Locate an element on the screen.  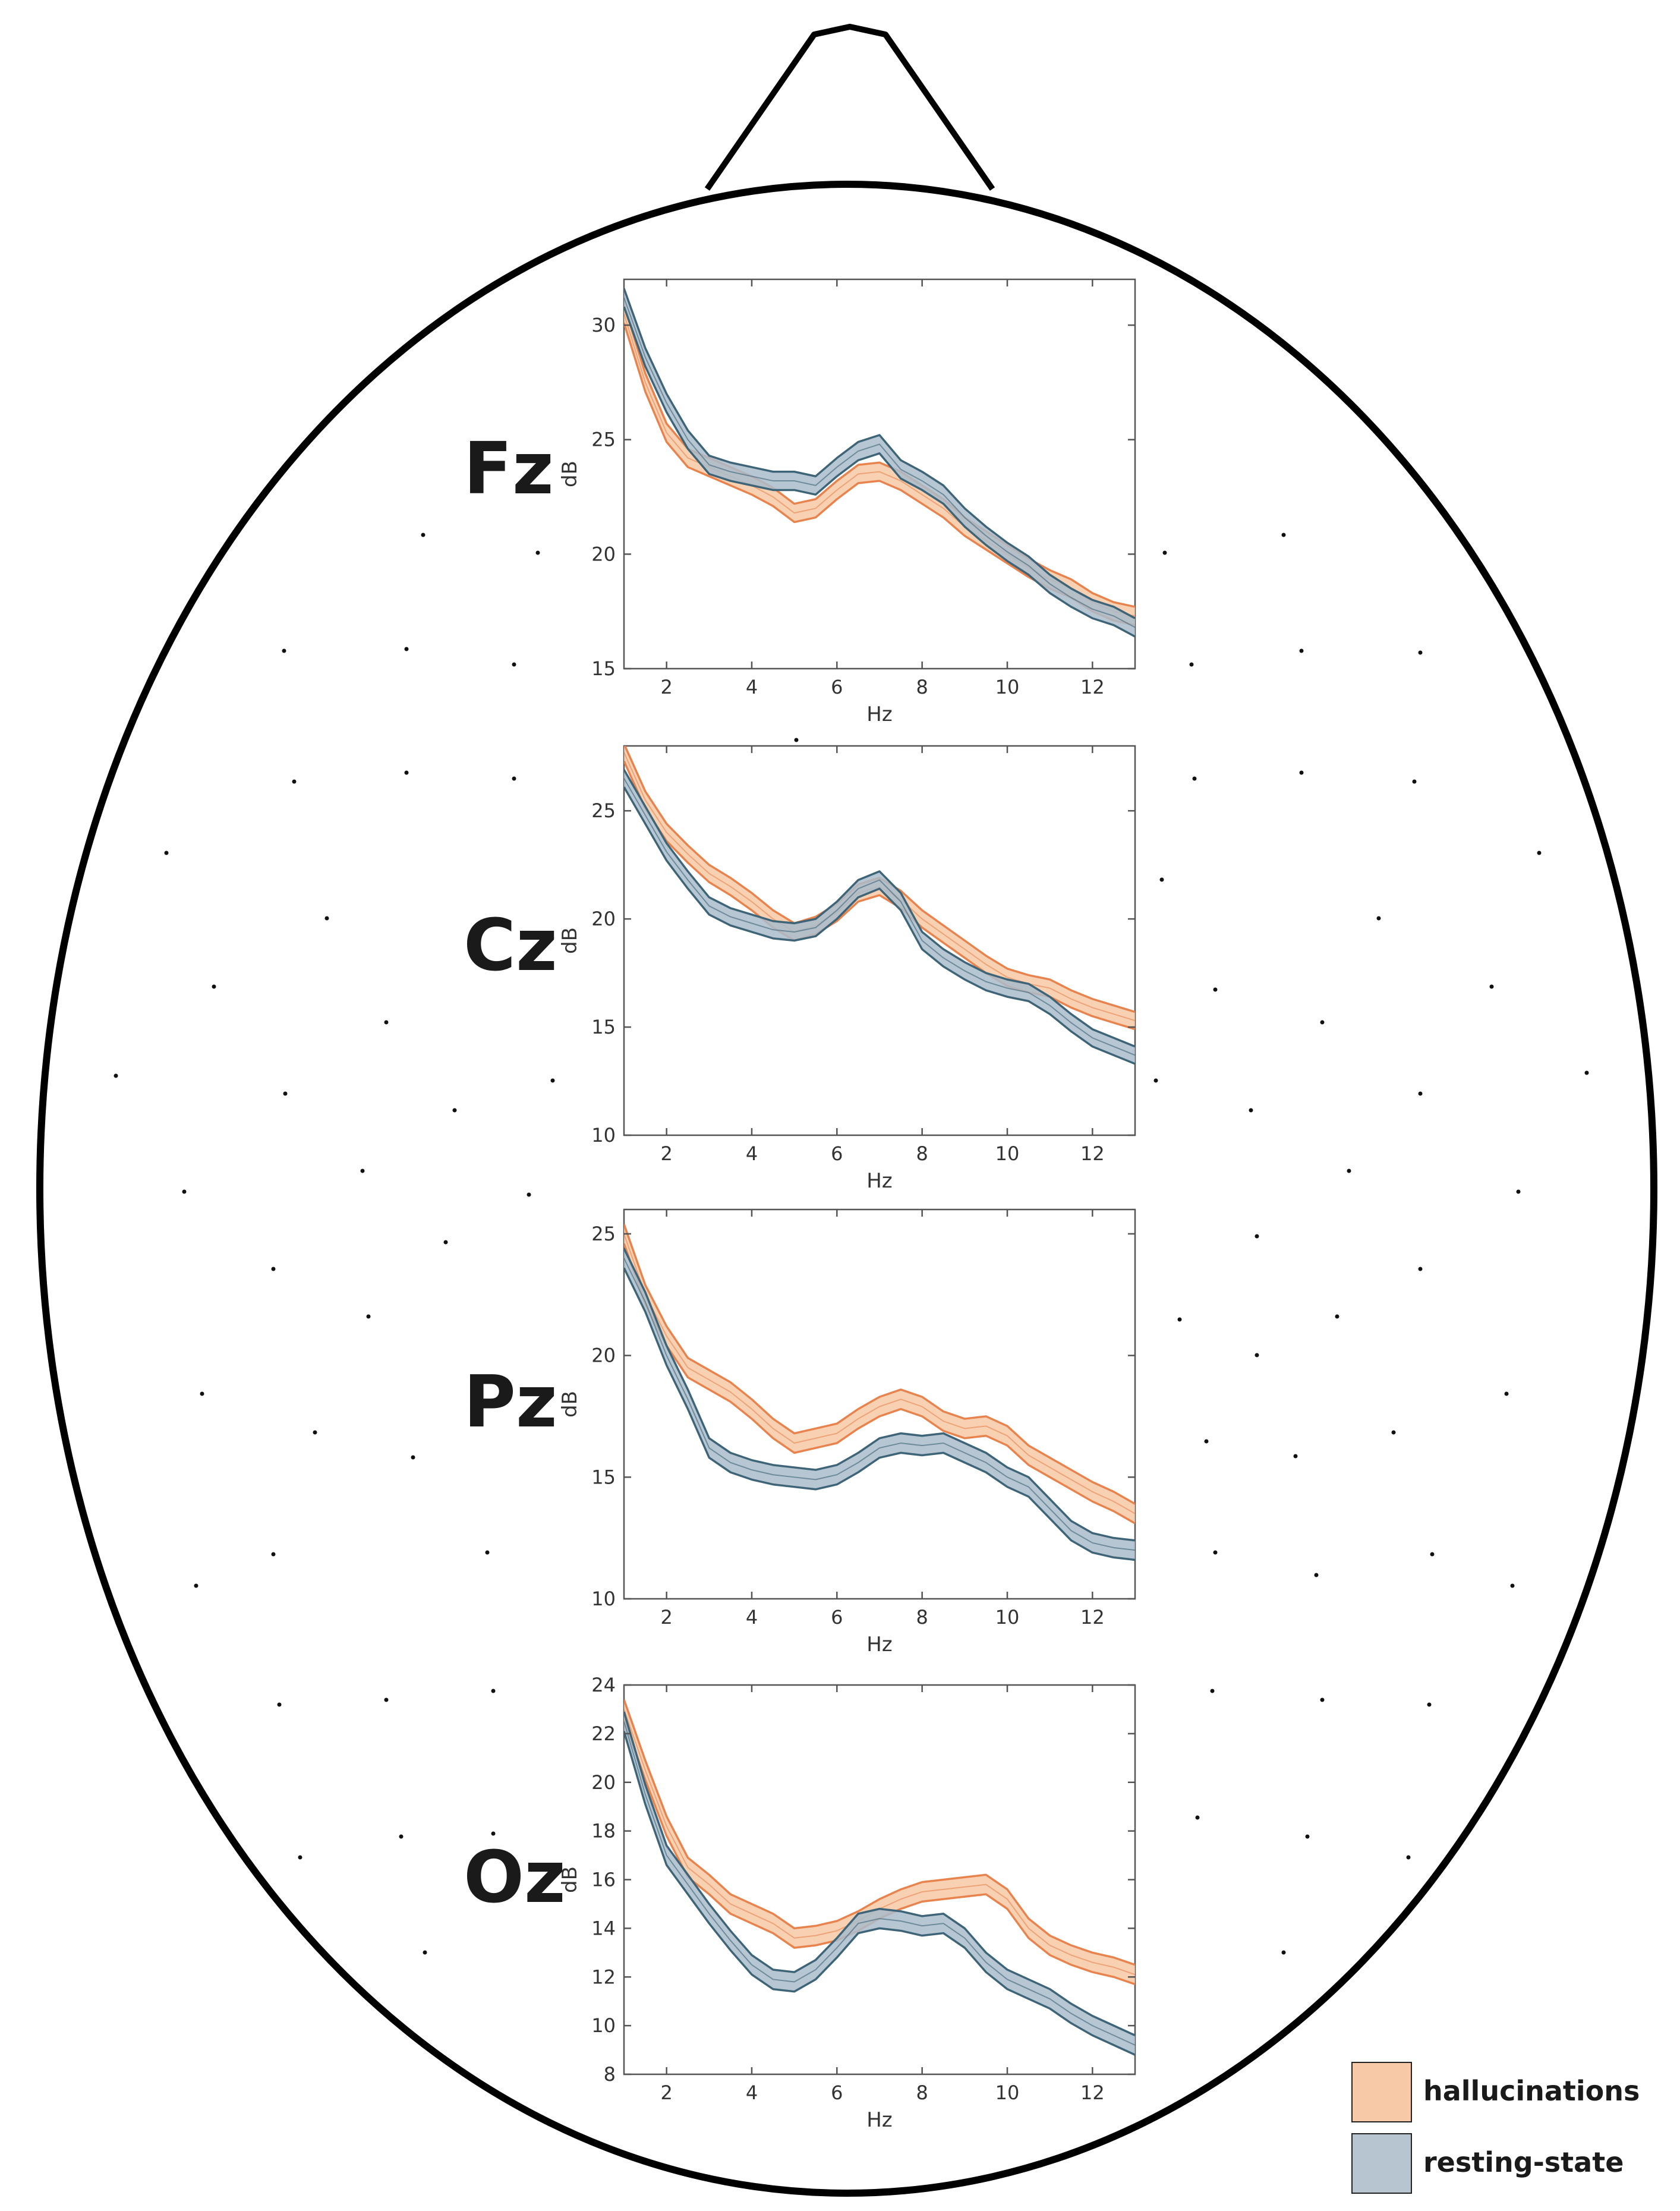
legend-label: resting-state is located at coordinates (1524, 2162).